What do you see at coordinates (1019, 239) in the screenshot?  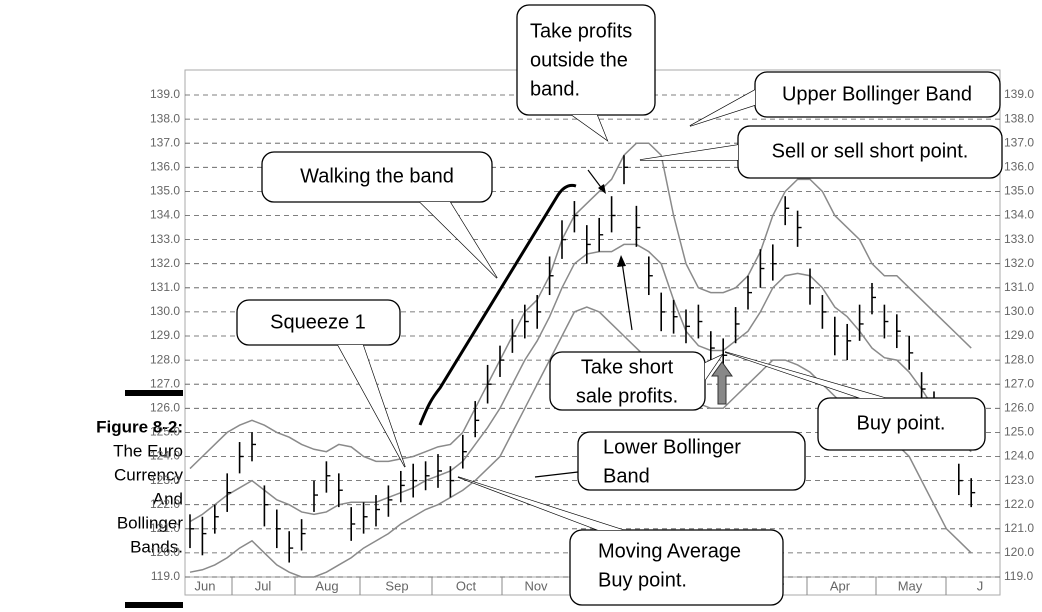 I see `y-tick-label-right: 133.0` at bounding box center [1019, 239].